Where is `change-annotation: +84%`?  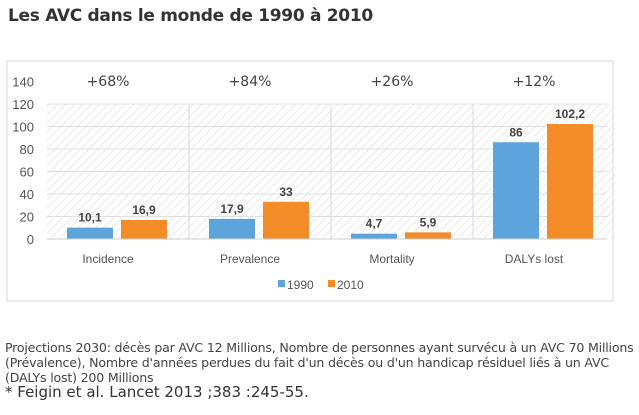 change-annotation: +84% is located at coordinates (250, 82).